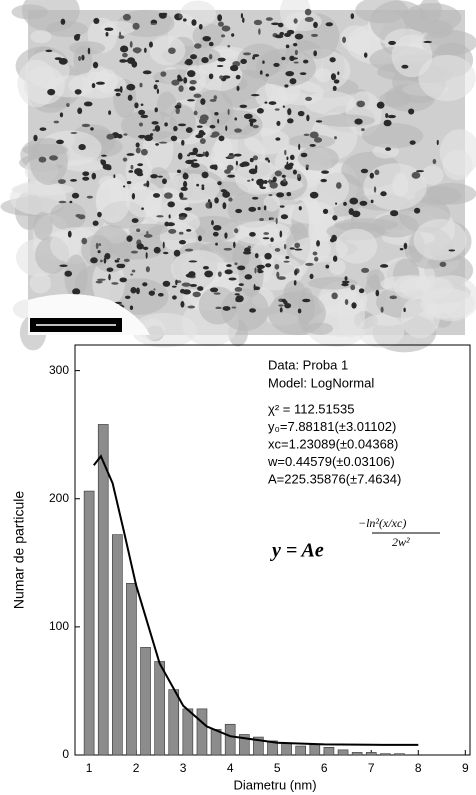 This screenshot has width=476, height=795. What do you see at coordinates (332, 426) in the screenshot?
I see `annotation: y₀=7.88181(±3.01102)` at bounding box center [332, 426].